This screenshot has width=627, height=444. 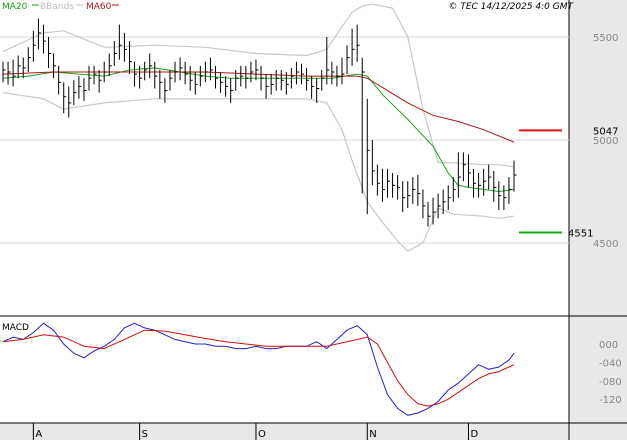 I want to click on month-label: O, so click(x=262, y=434).